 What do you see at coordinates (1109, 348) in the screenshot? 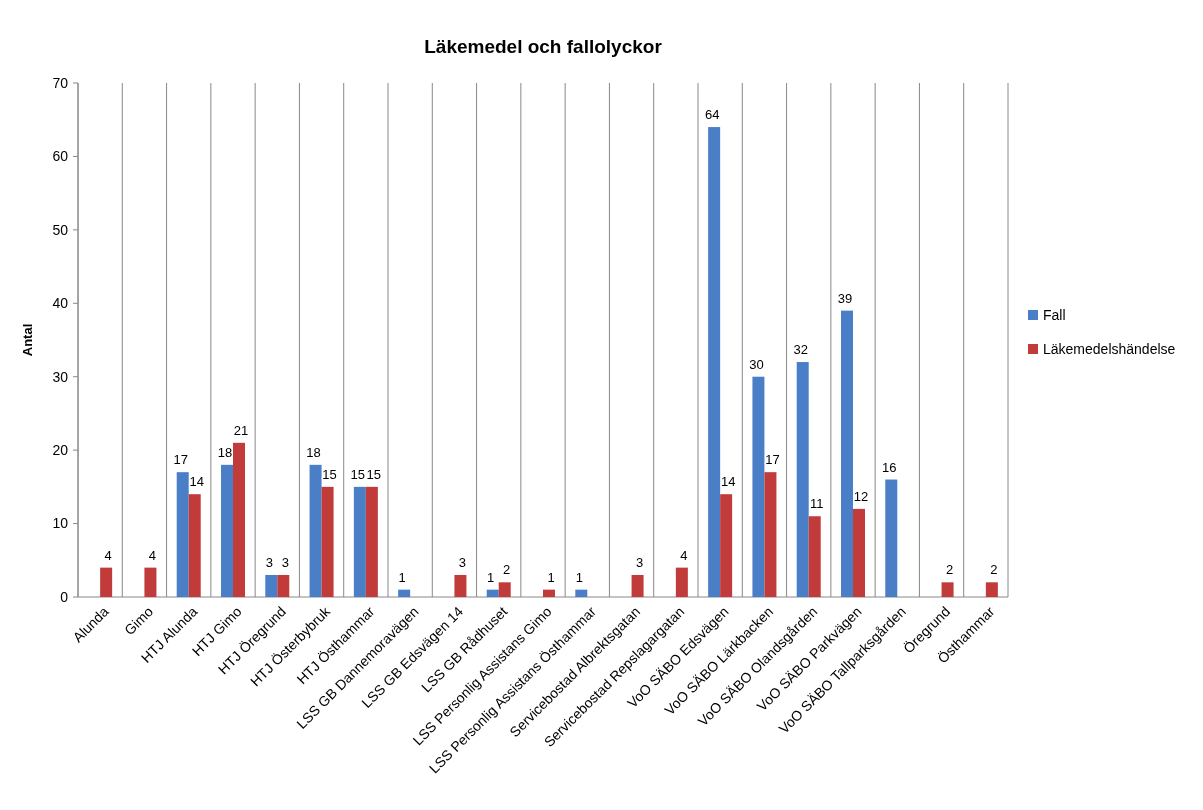
I see `legend-label: Läkemedelshändelse` at bounding box center [1109, 348].